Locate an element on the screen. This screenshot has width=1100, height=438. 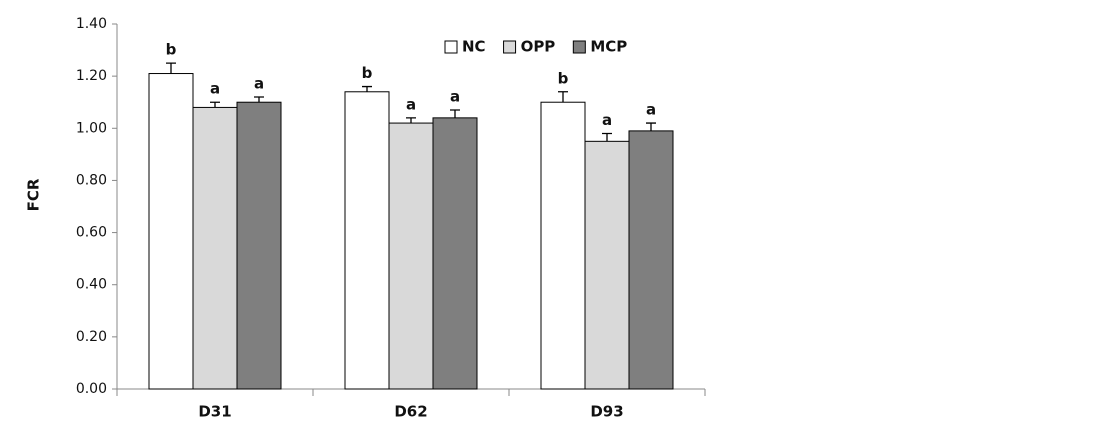
x-tick-label: D93 is located at coordinates (606, 412).